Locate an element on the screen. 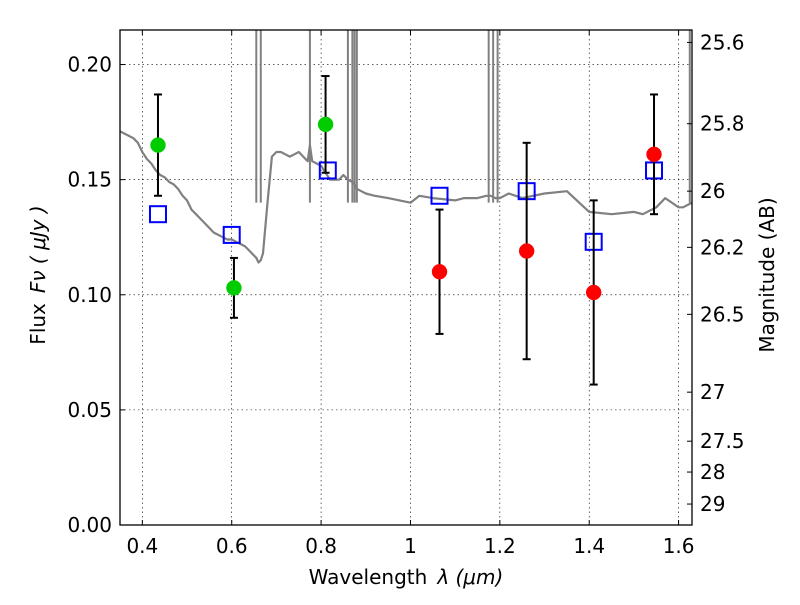 The width and height of the screenshot is (800, 605). y-axis: 0.00 0.05 0.10 0.15 0.20 is located at coordinates (96, 295).